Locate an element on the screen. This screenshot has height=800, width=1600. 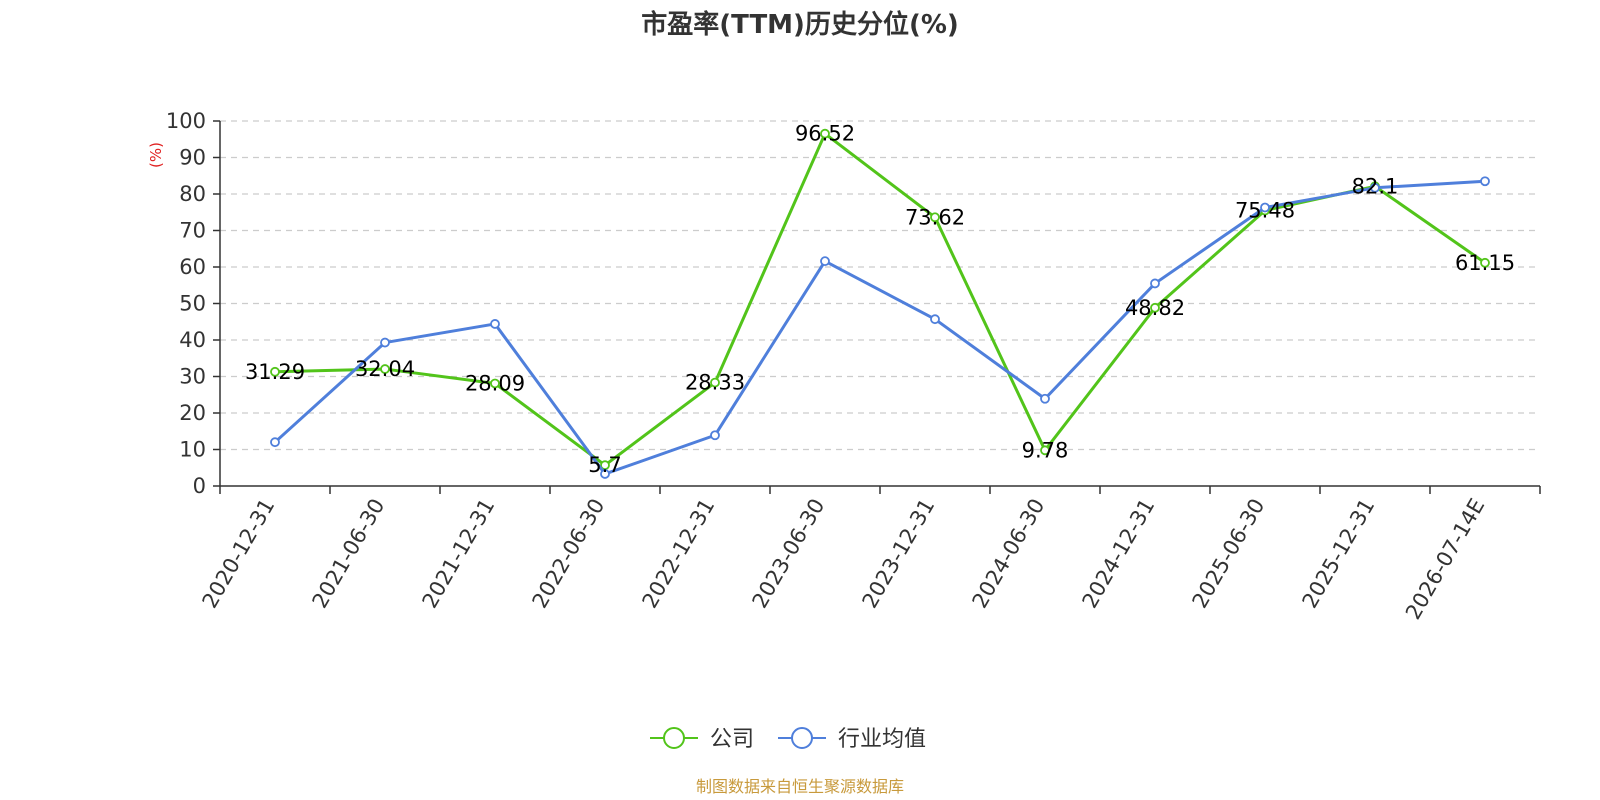
y-tick-label: 0 is located at coordinates (199, 486).